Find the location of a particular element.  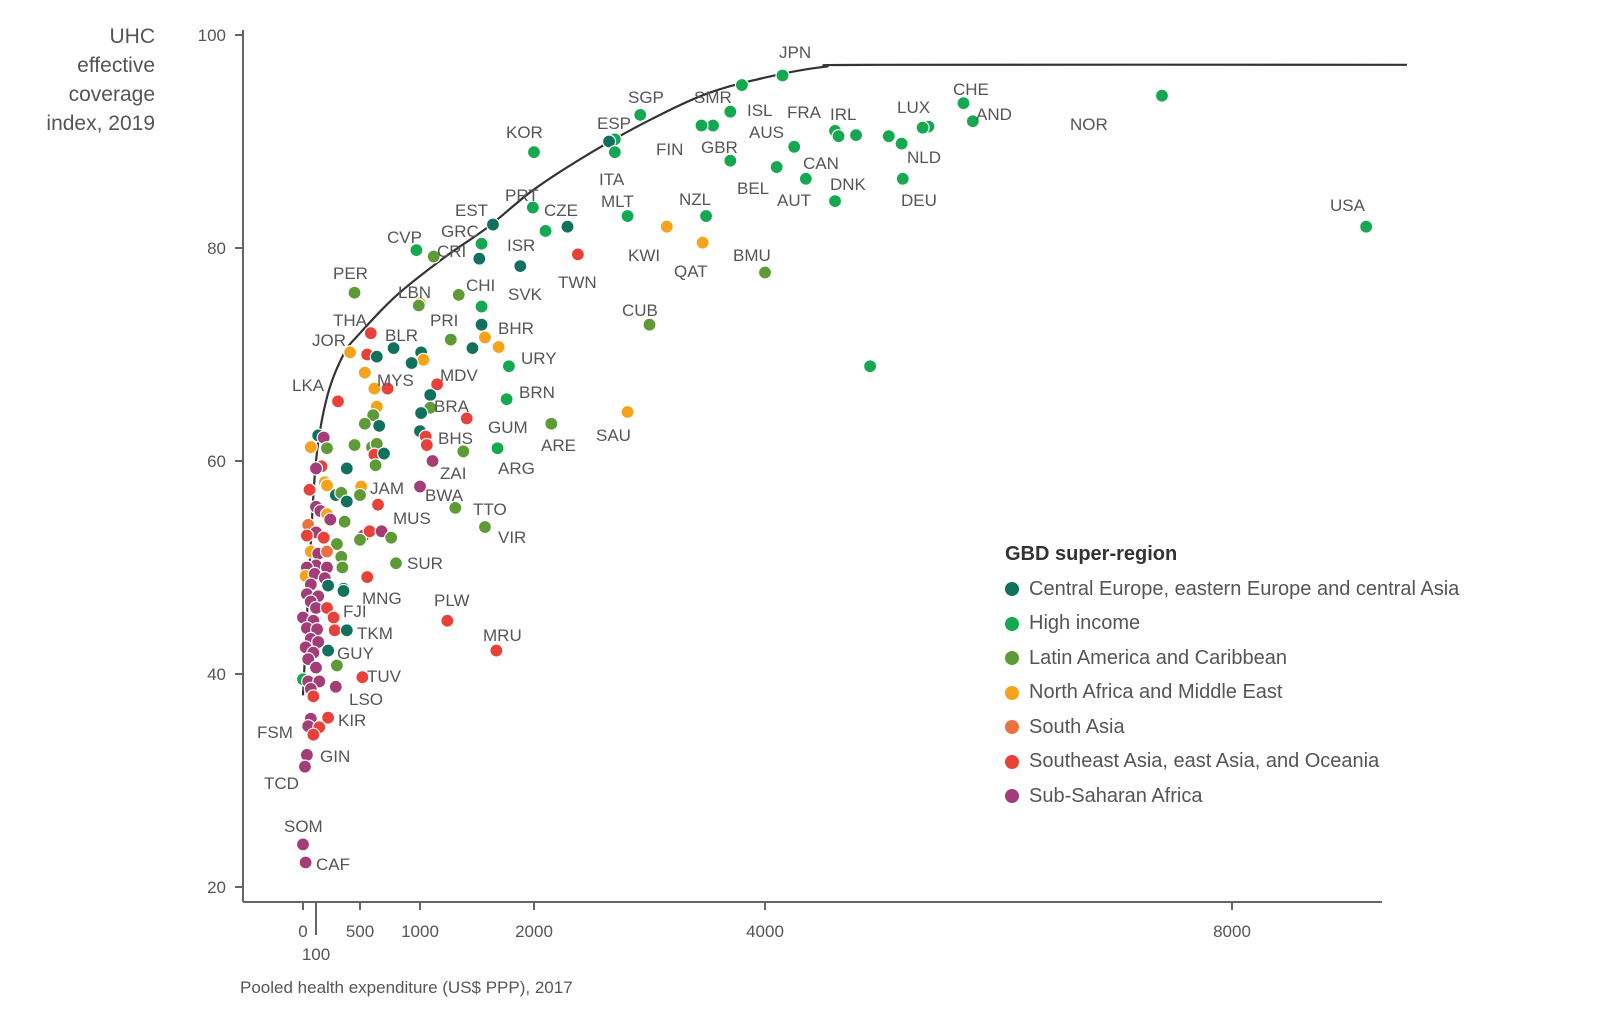

point-label: FJI is located at coordinates (355, 611).